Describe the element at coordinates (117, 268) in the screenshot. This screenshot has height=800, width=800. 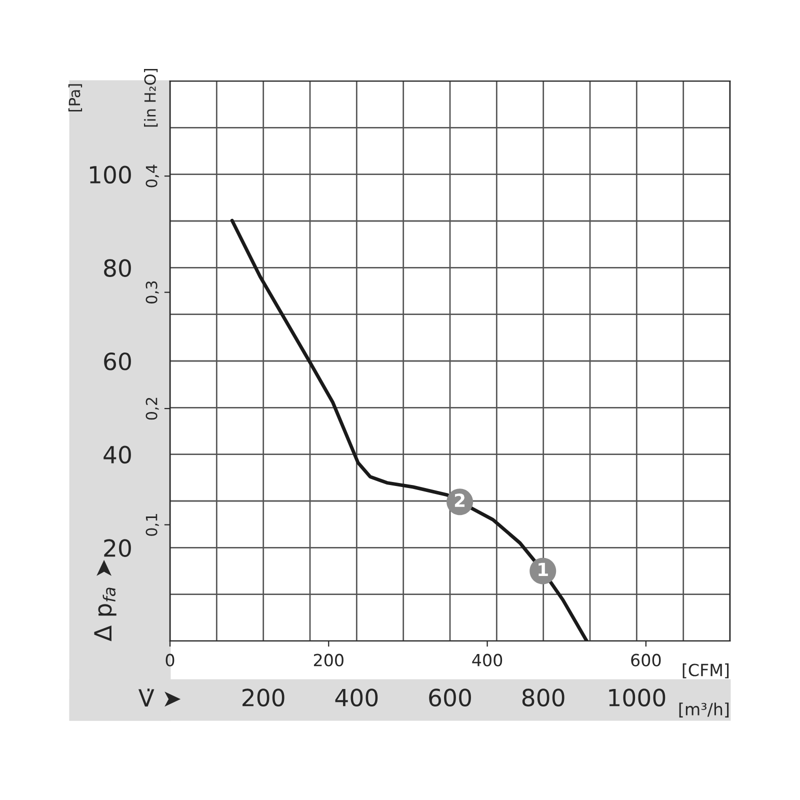
I see `y-tick-label: 80` at that location.